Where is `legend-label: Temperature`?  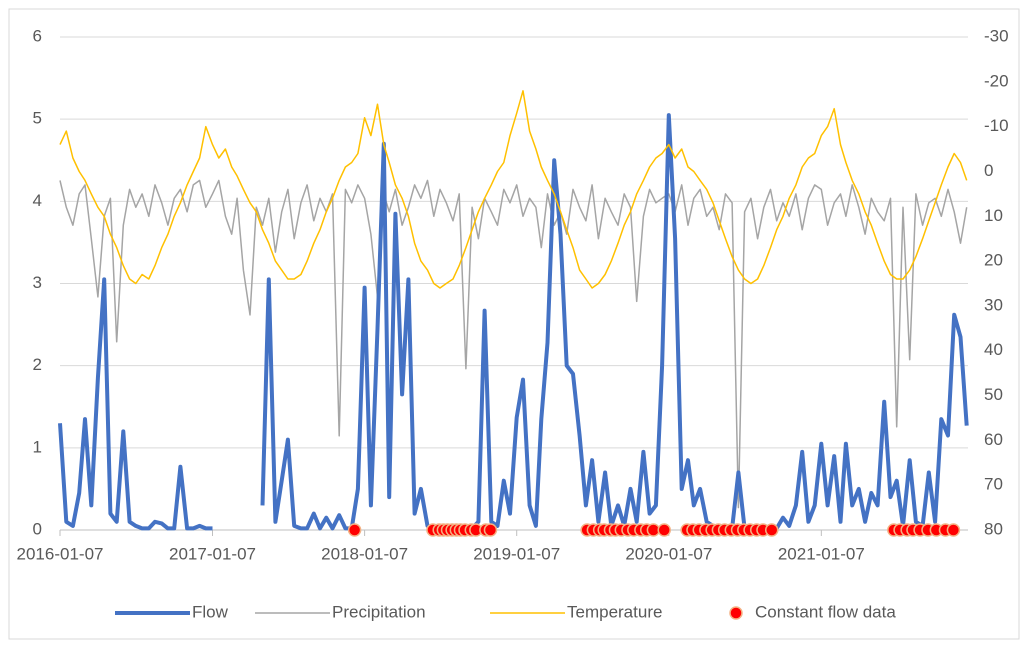 legend-label: Temperature is located at coordinates (614, 611).